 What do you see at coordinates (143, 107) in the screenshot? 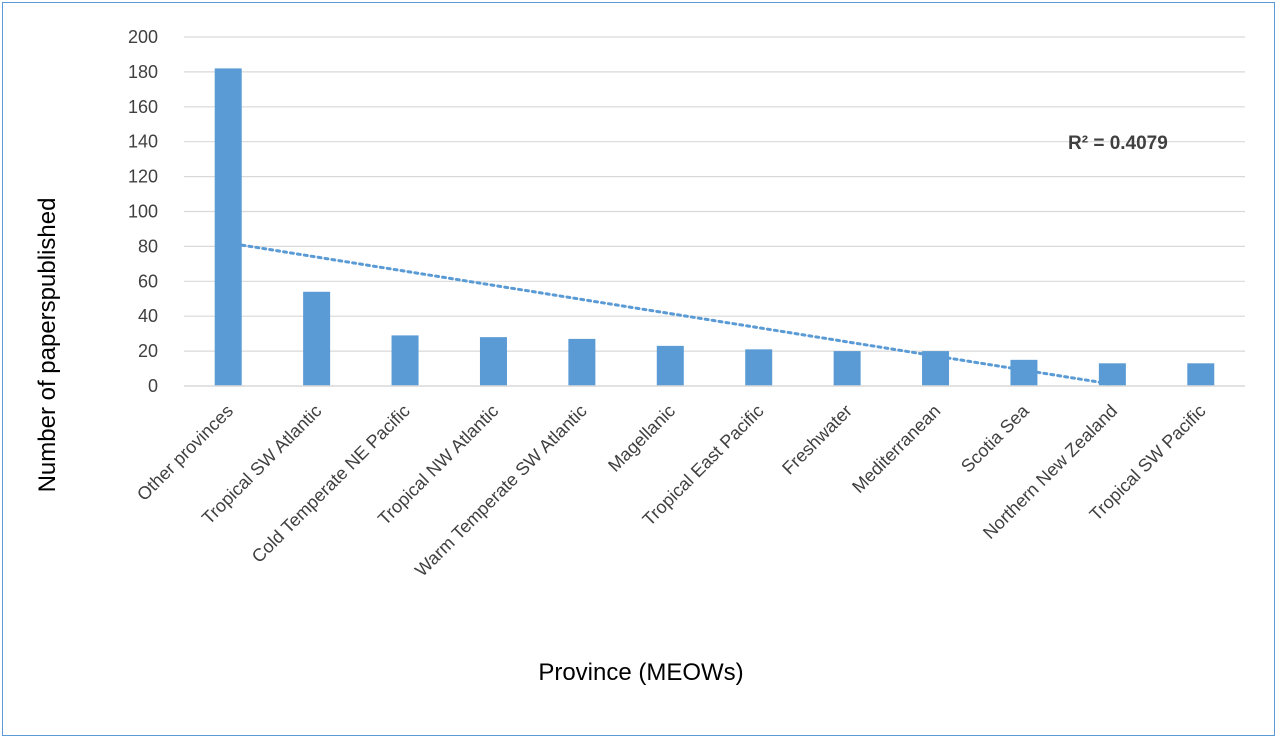
I see `y-tick-label: 160` at bounding box center [143, 107].